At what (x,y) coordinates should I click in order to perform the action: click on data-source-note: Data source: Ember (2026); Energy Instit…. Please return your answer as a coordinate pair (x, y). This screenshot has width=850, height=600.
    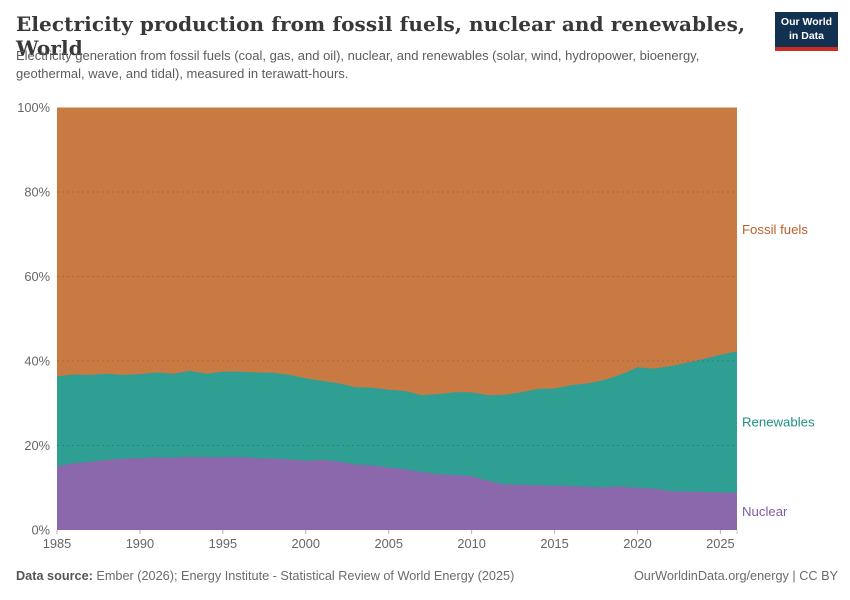
    Looking at the image, I should click on (265, 576).